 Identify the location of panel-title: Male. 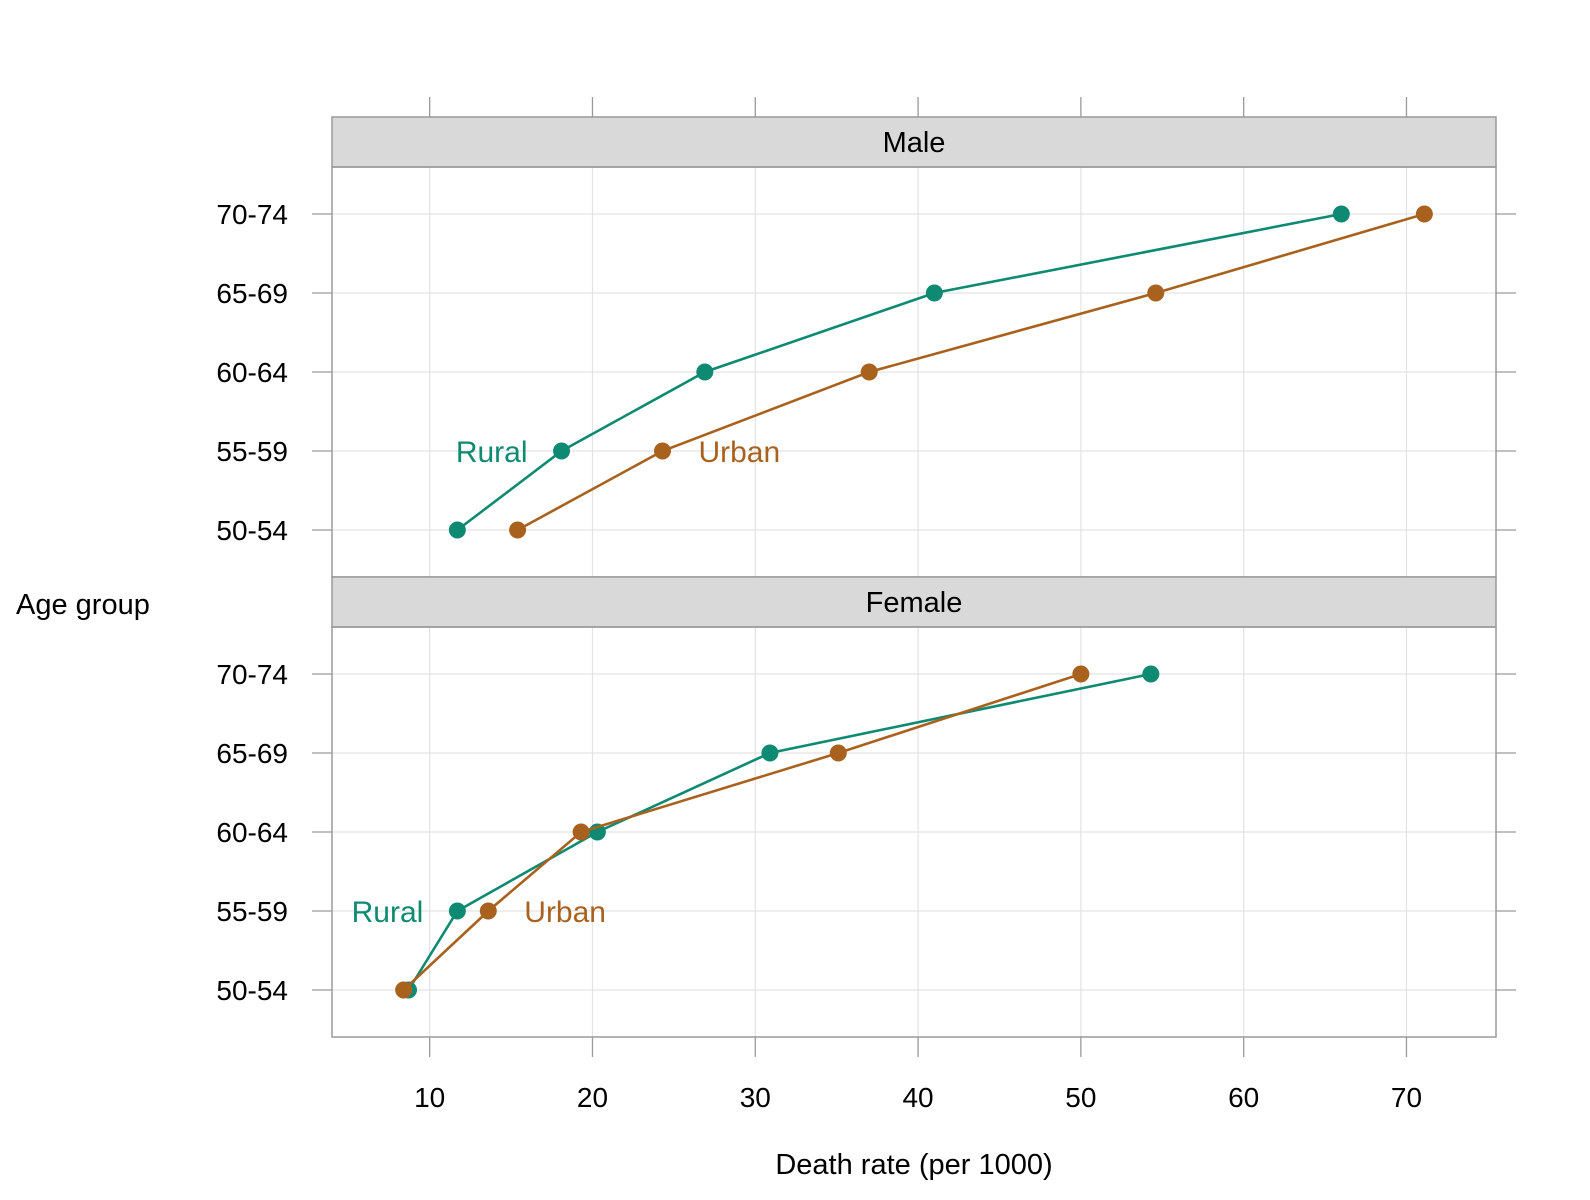
(914, 143).